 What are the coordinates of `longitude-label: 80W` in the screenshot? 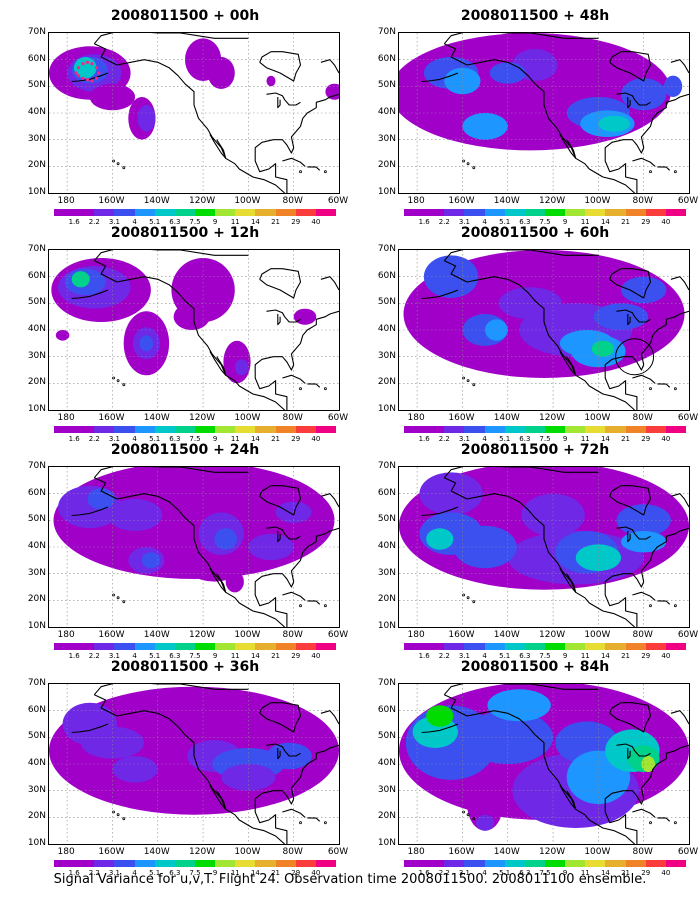 It's located at (642, 635).